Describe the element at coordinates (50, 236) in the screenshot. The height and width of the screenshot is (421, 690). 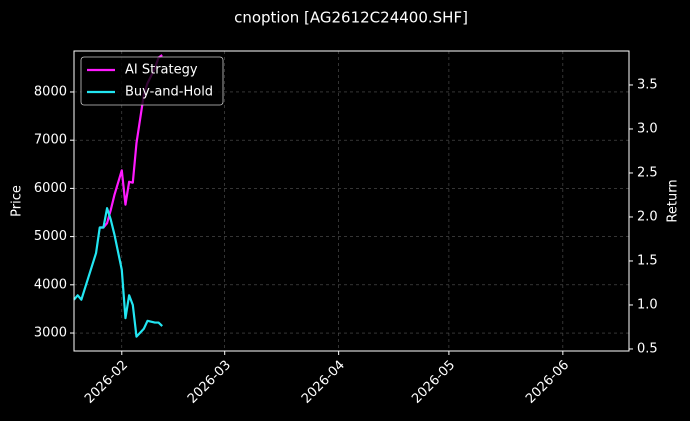
I see `y-tick-label: 5000` at that location.